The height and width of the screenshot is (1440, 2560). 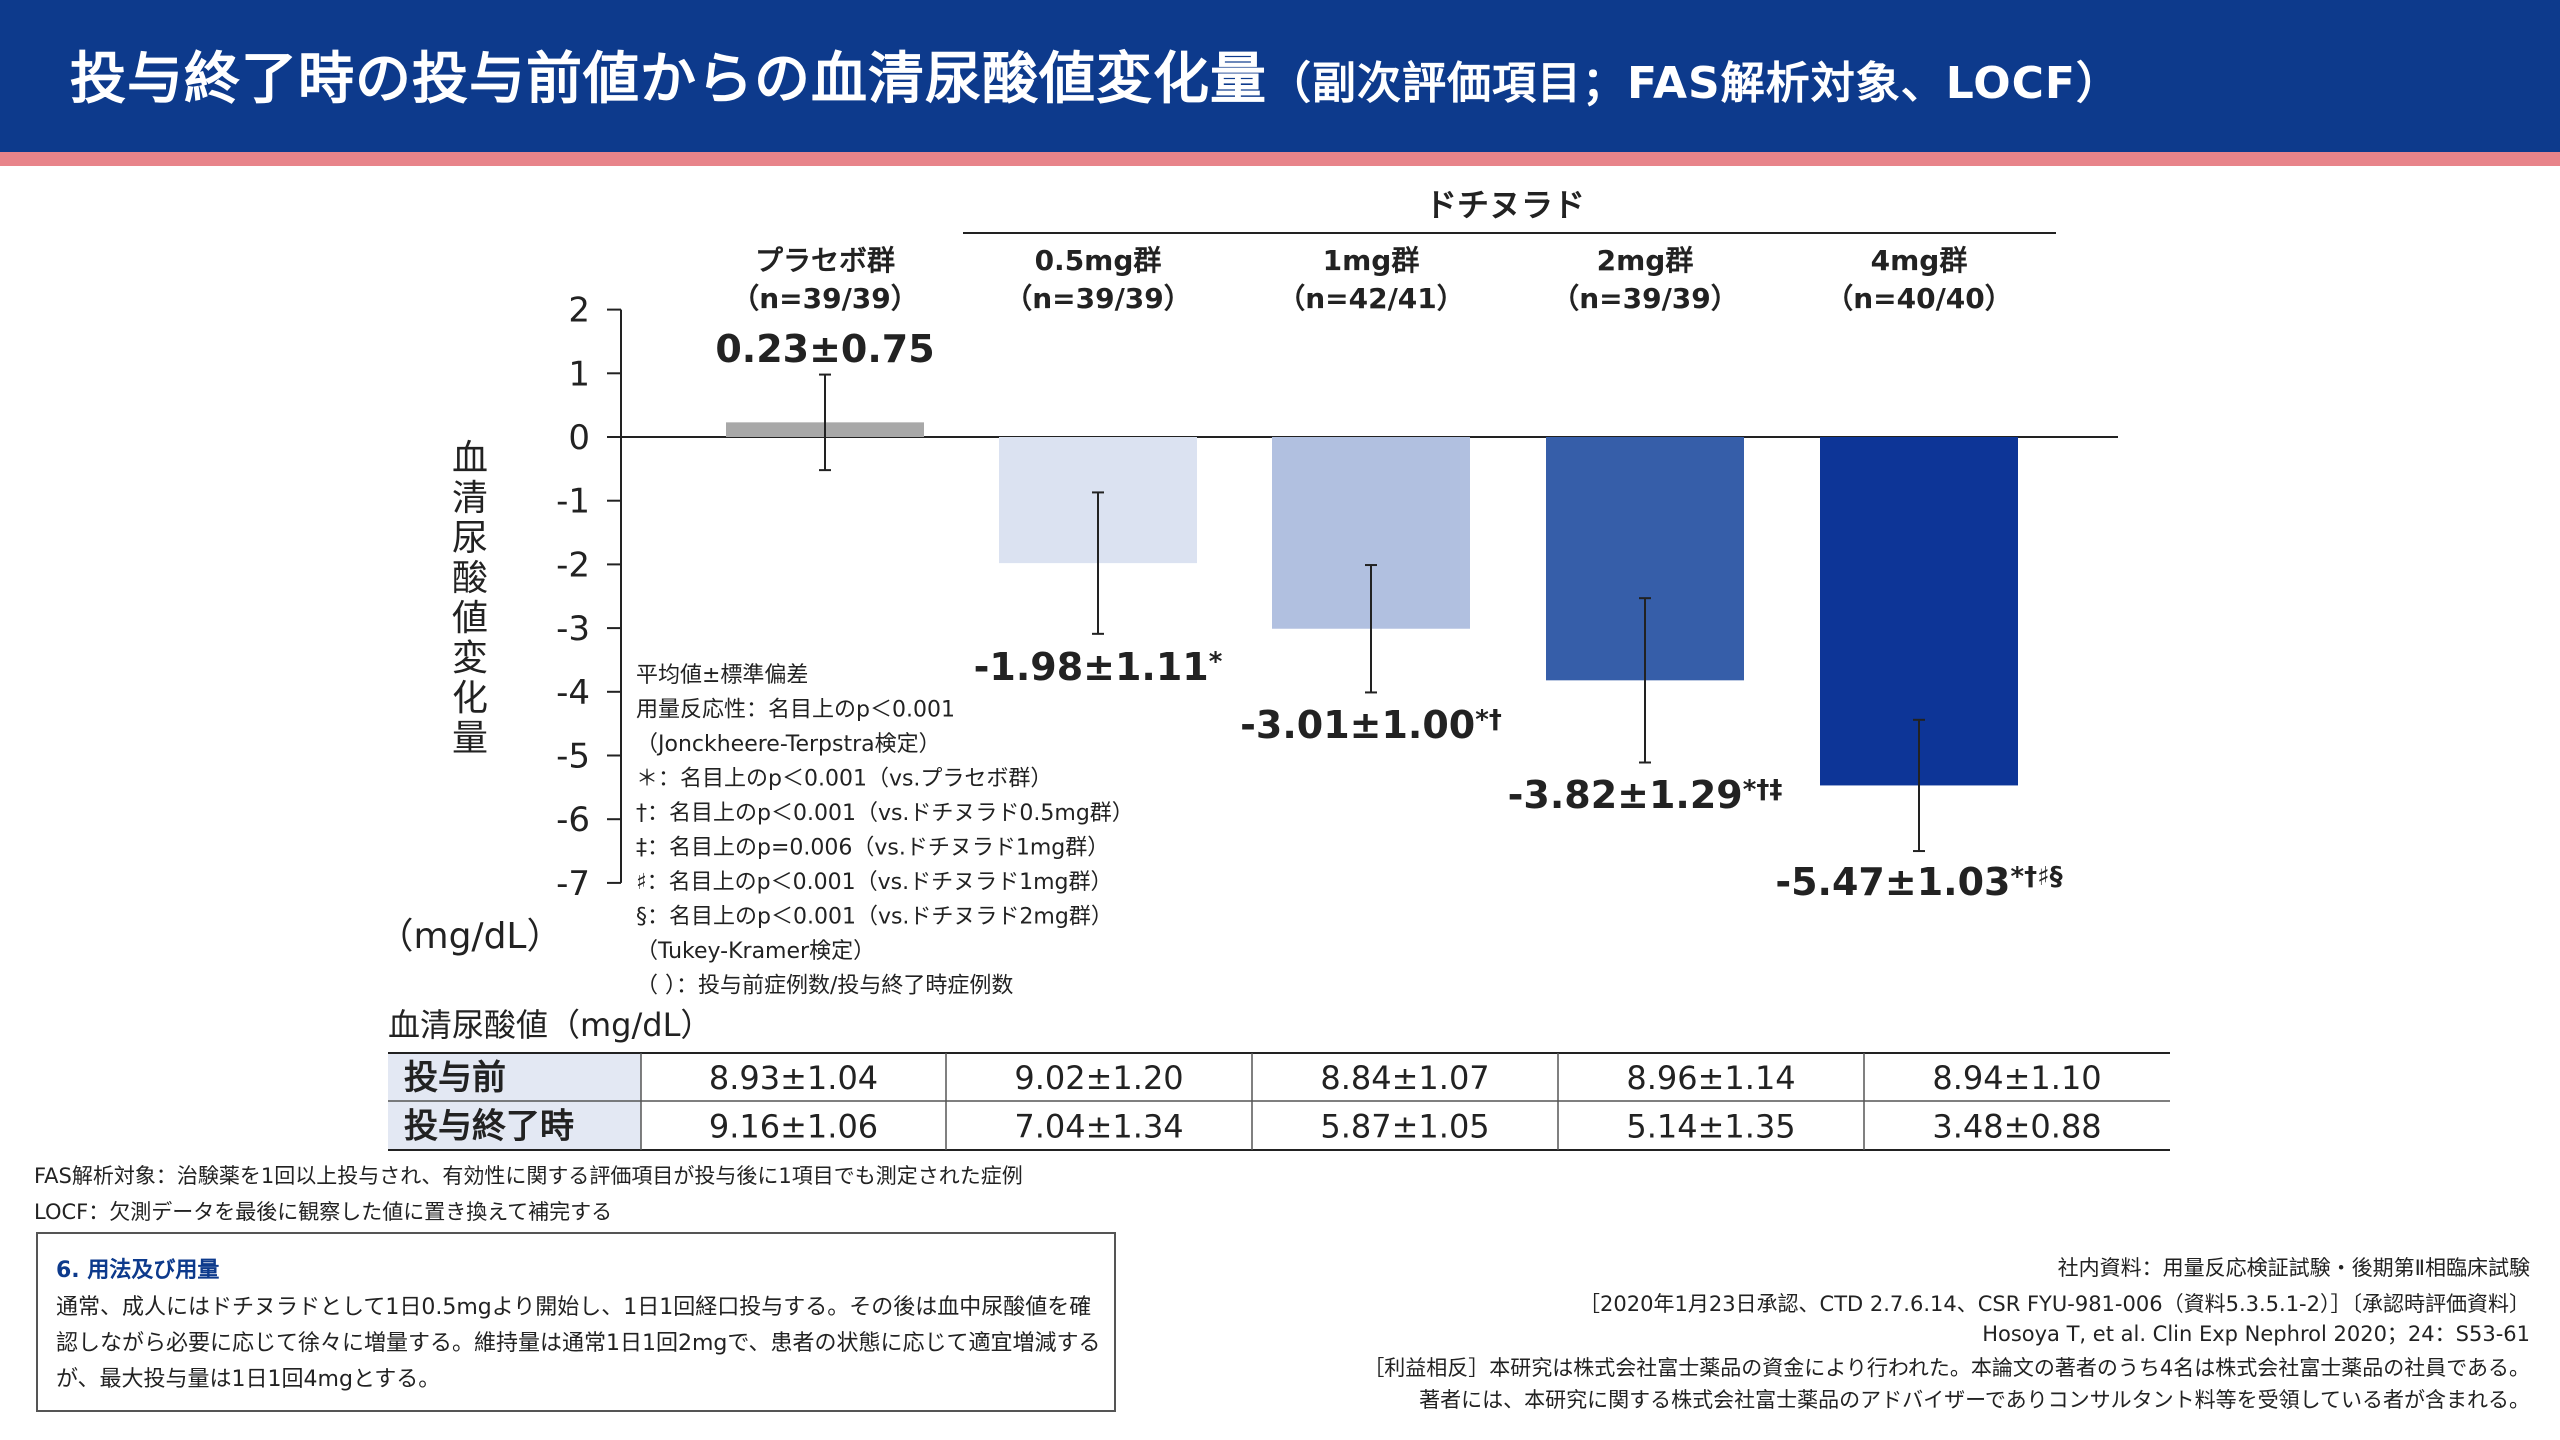 I want to click on value-label-text: 0.23±0.75, so click(x=824, y=349).